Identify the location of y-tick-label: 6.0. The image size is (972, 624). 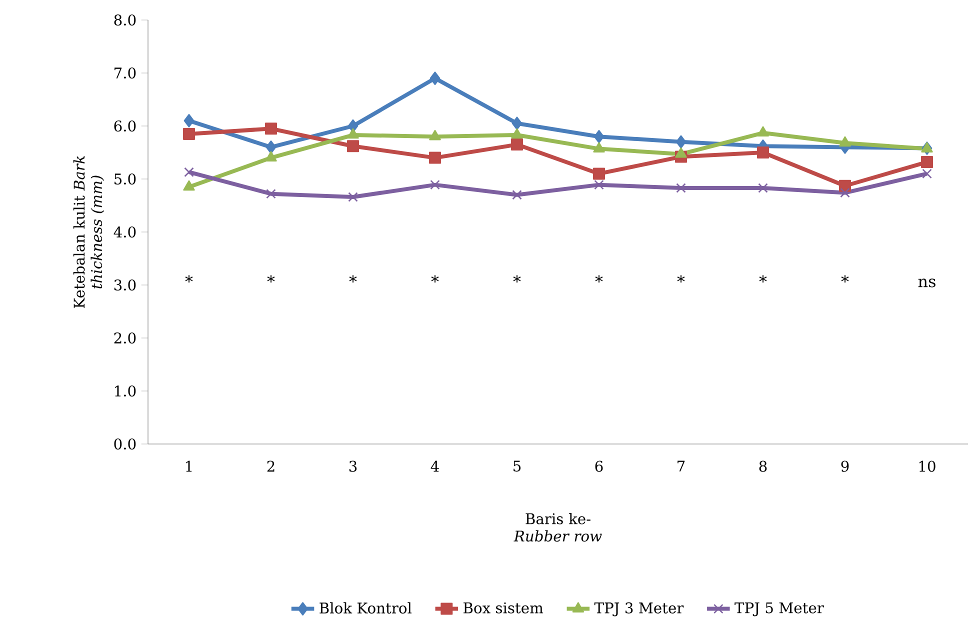
(125, 126).